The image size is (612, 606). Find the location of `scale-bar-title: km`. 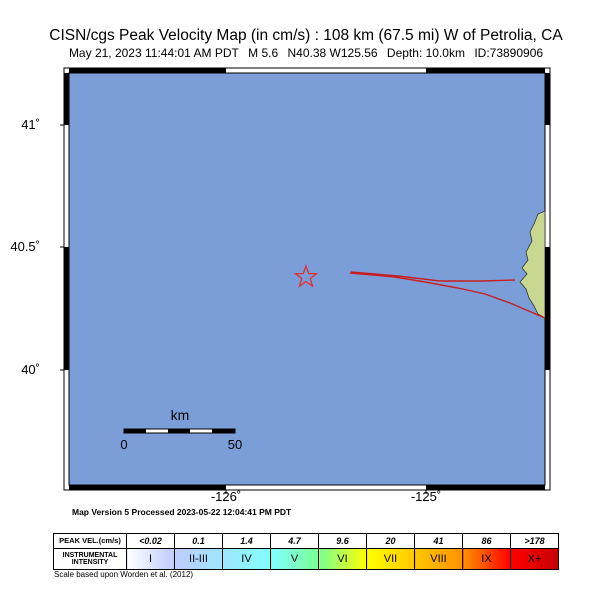

scale-bar-title: km is located at coordinates (180, 415).